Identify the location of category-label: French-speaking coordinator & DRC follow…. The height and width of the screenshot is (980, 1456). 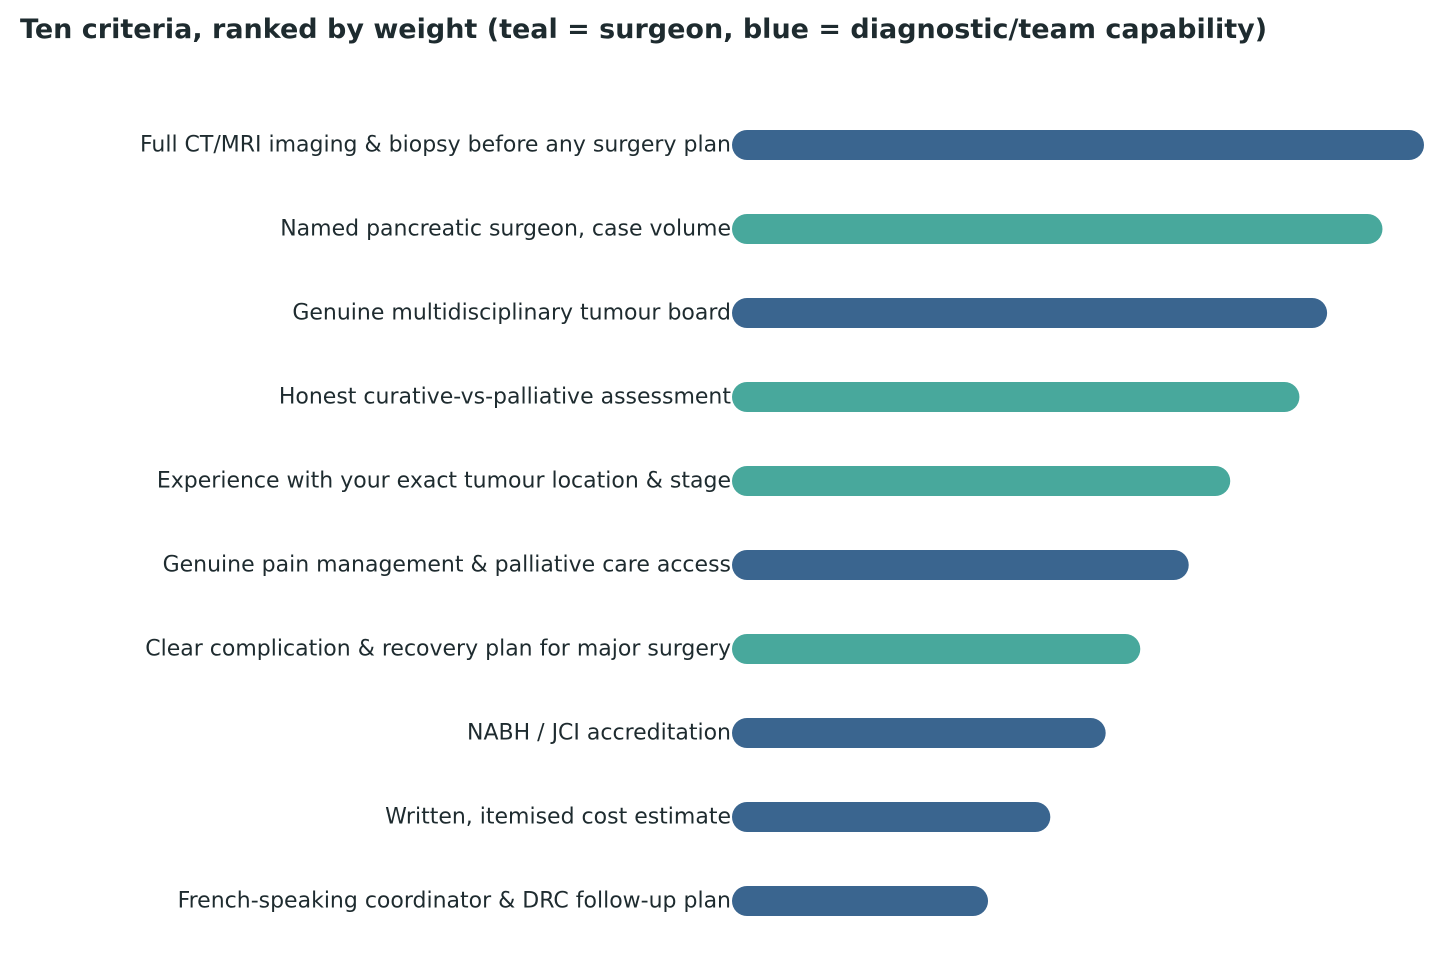
(454, 901).